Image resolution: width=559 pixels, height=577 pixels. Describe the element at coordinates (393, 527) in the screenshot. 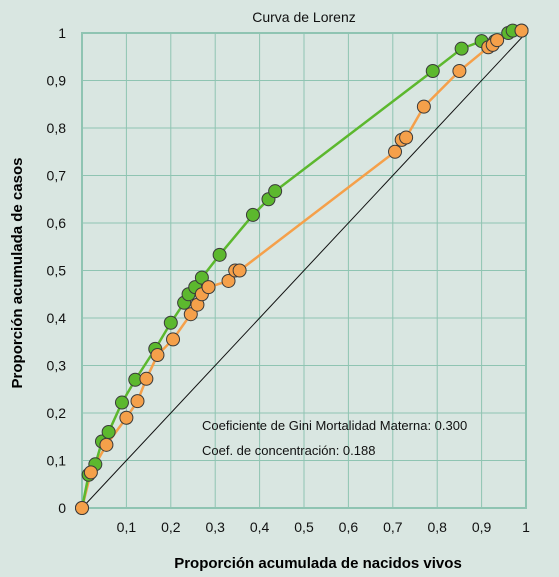

I see `x-tick-label: 0,7` at that location.